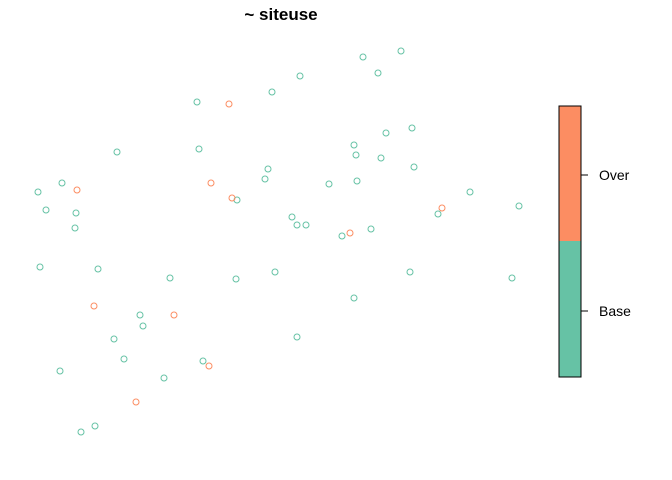  Describe the element at coordinates (614, 175) in the screenshot. I see `legend-label-over: Over` at that location.